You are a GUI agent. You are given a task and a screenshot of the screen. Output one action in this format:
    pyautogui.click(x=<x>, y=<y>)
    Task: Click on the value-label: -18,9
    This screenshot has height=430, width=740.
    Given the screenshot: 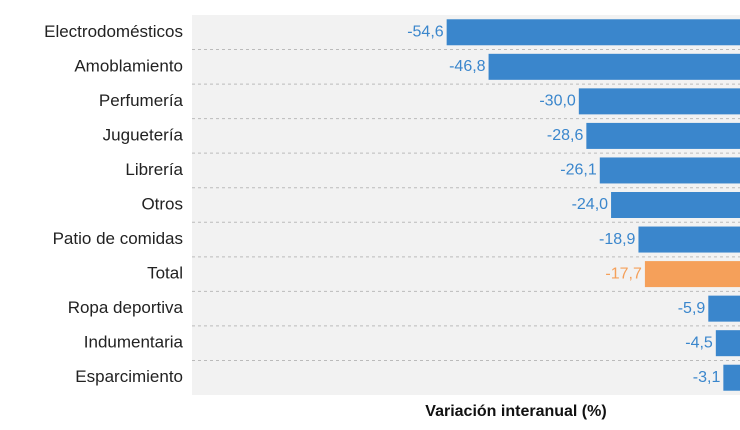 What is the action you would take?
    pyautogui.click(x=617, y=239)
    